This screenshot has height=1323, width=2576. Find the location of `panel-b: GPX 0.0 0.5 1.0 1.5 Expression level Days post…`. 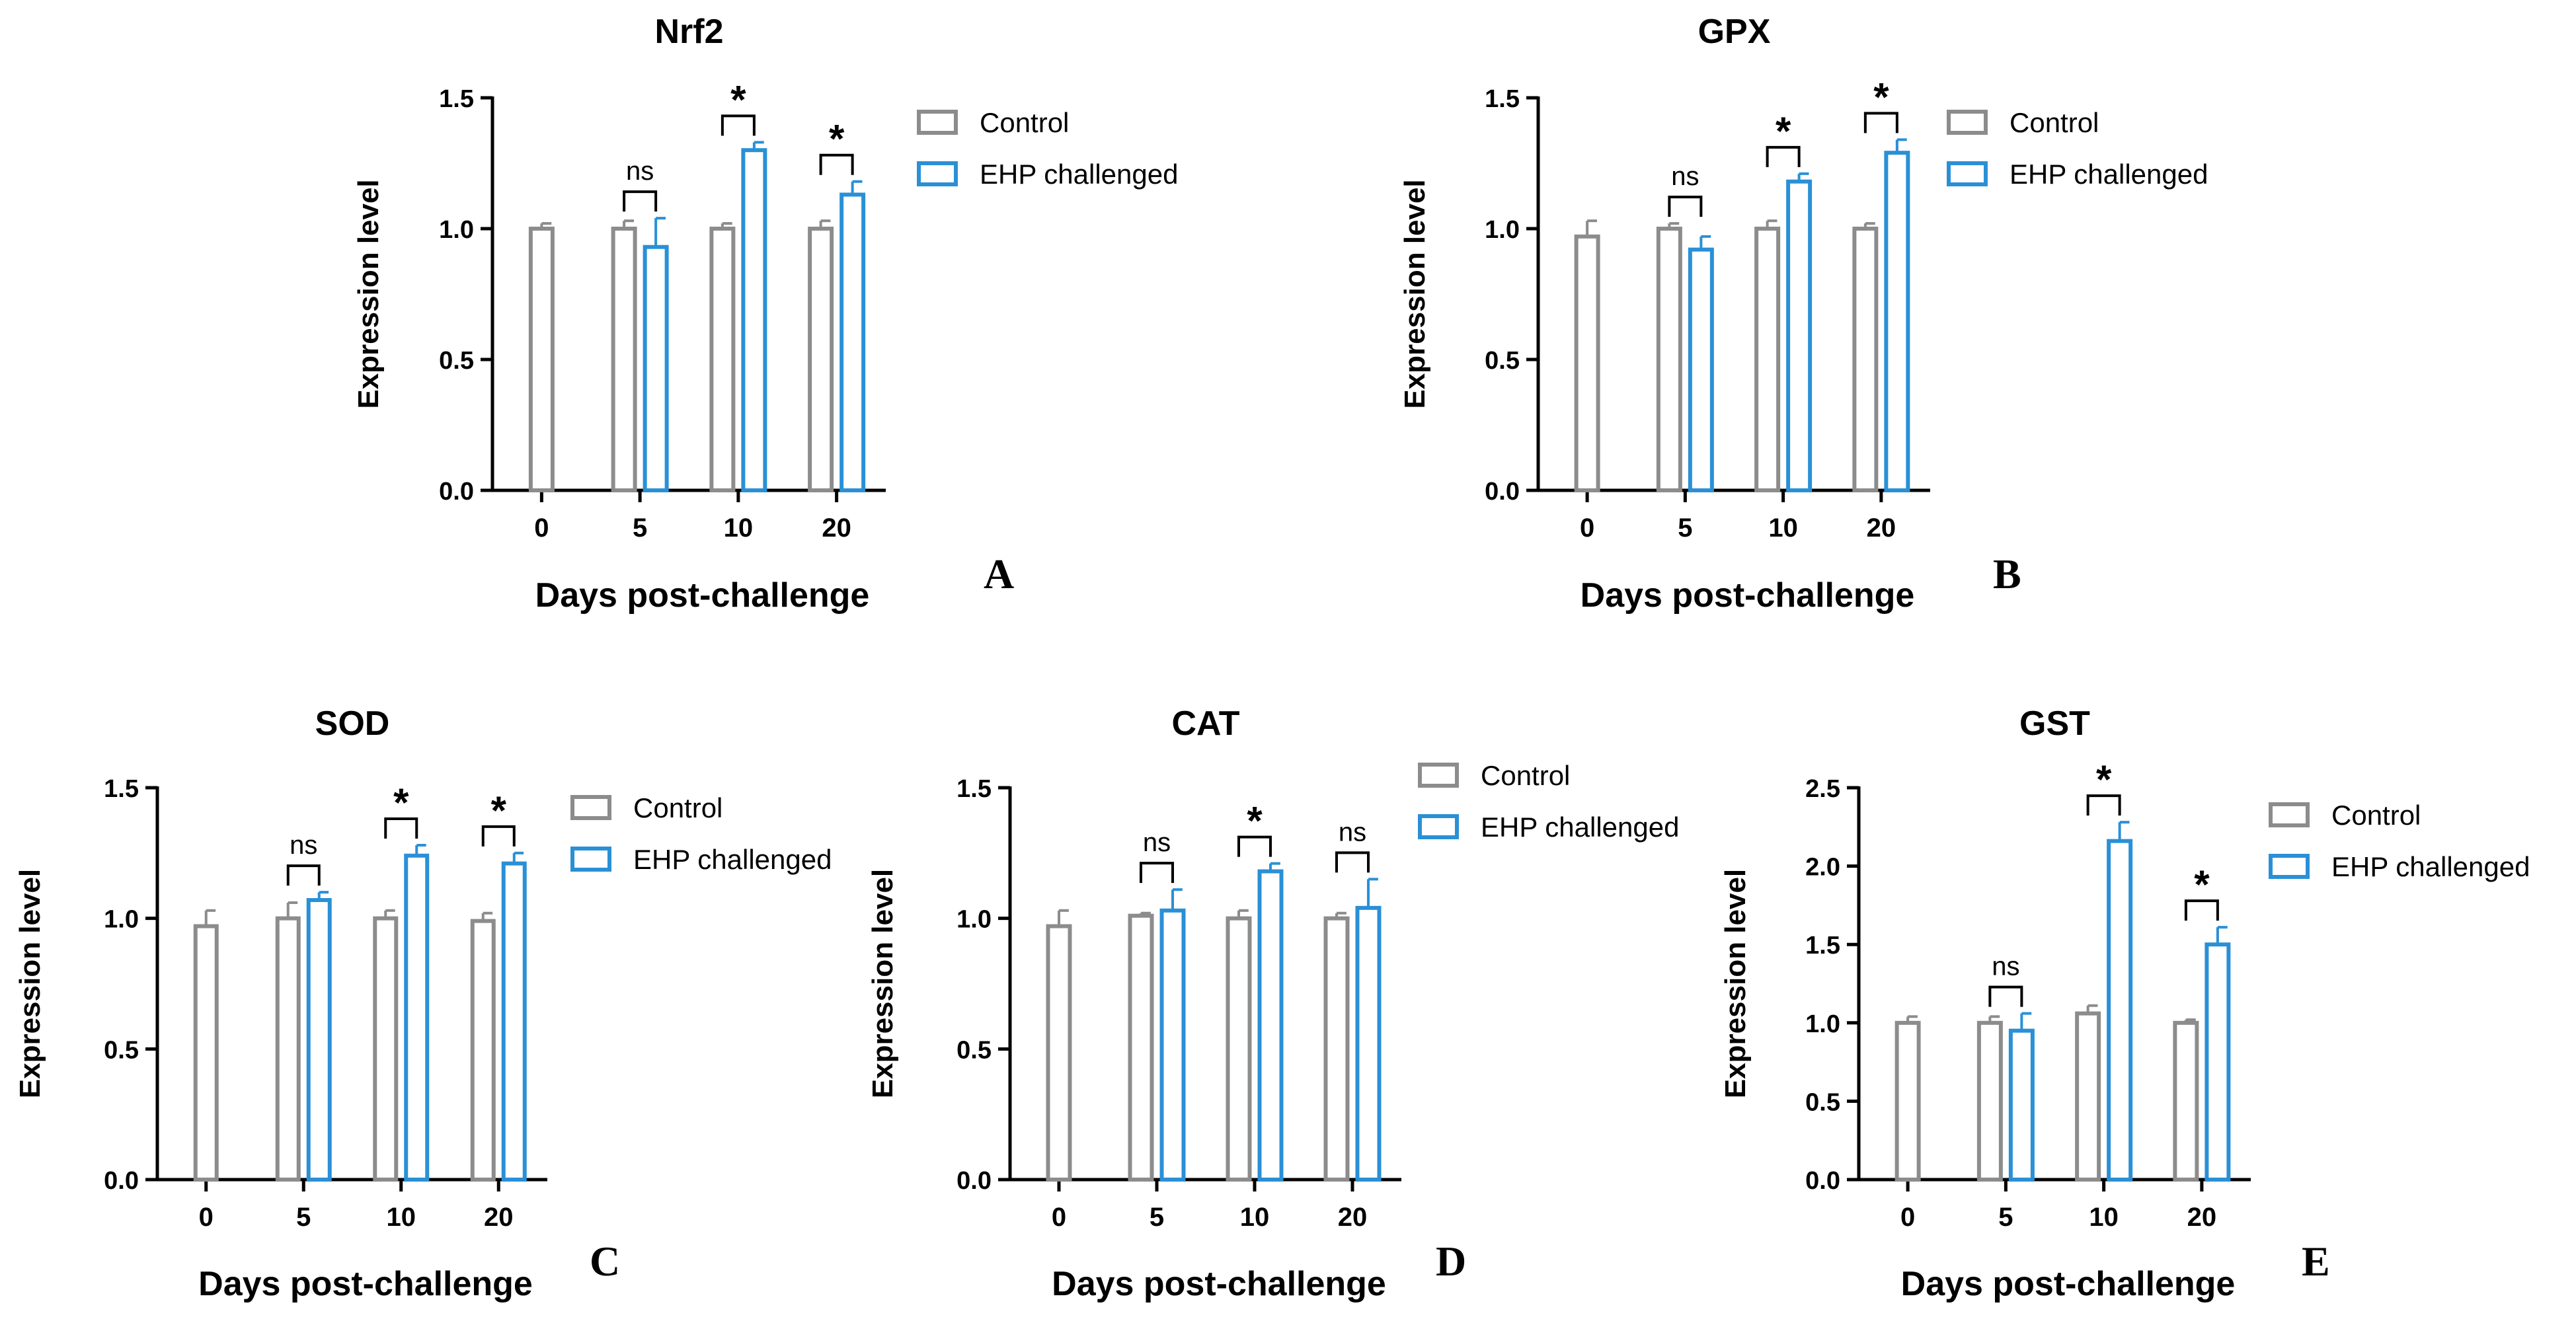

panel-b: GPX 0.0 0.5 1.0 1.5 Expression level Days post… is located at coordinates (1803, 314).